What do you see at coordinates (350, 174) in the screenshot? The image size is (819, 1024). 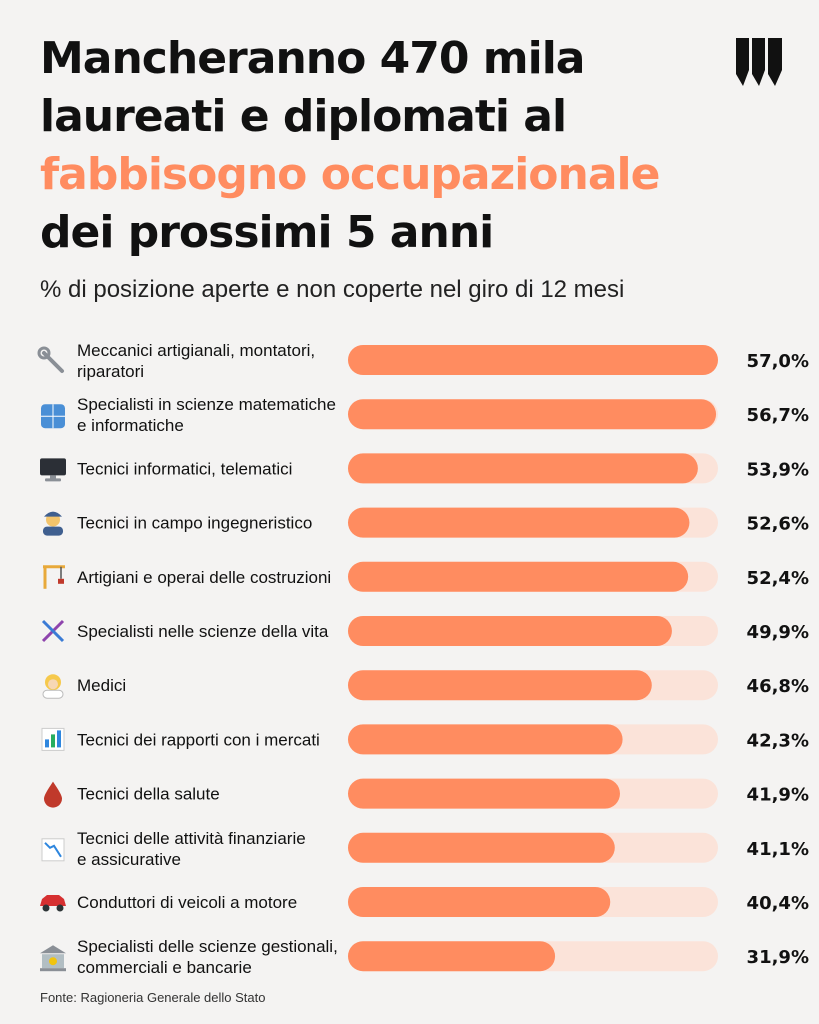 I see `title-line-3-highlight: fabbisogno occupazionale` at bounding box center [350, 174].